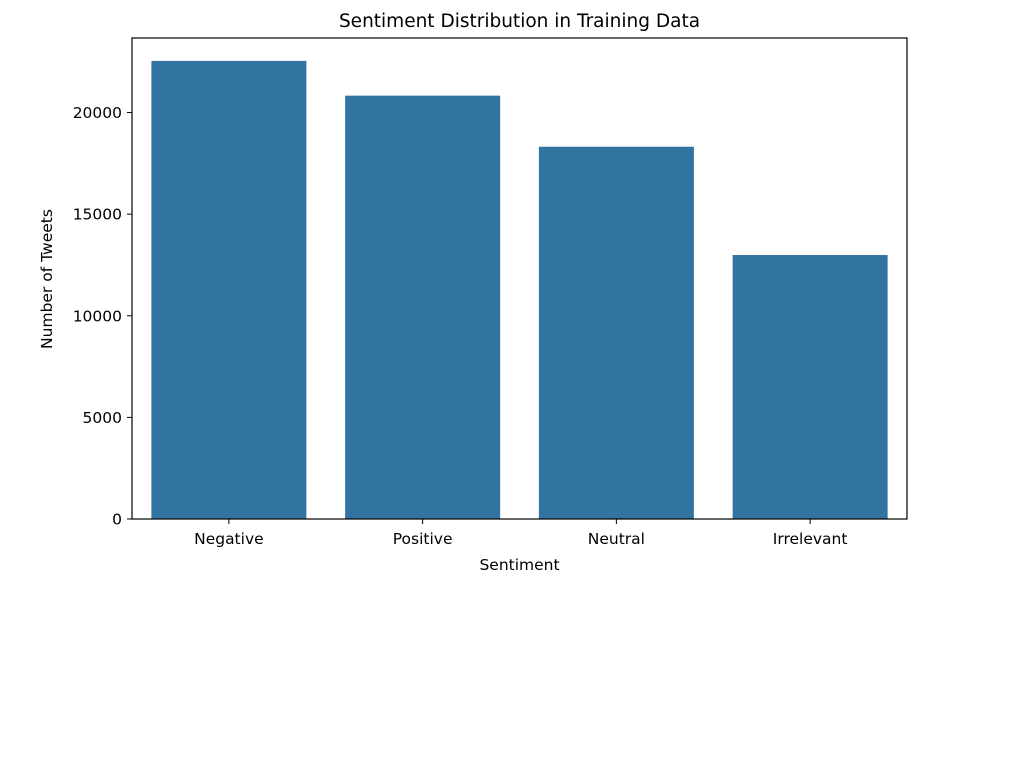 This screenshot has width=1034, height=774. Describe the element at coordinates (97, 113) in the screenshot. I see `y-tick-label: 20000` at that location.